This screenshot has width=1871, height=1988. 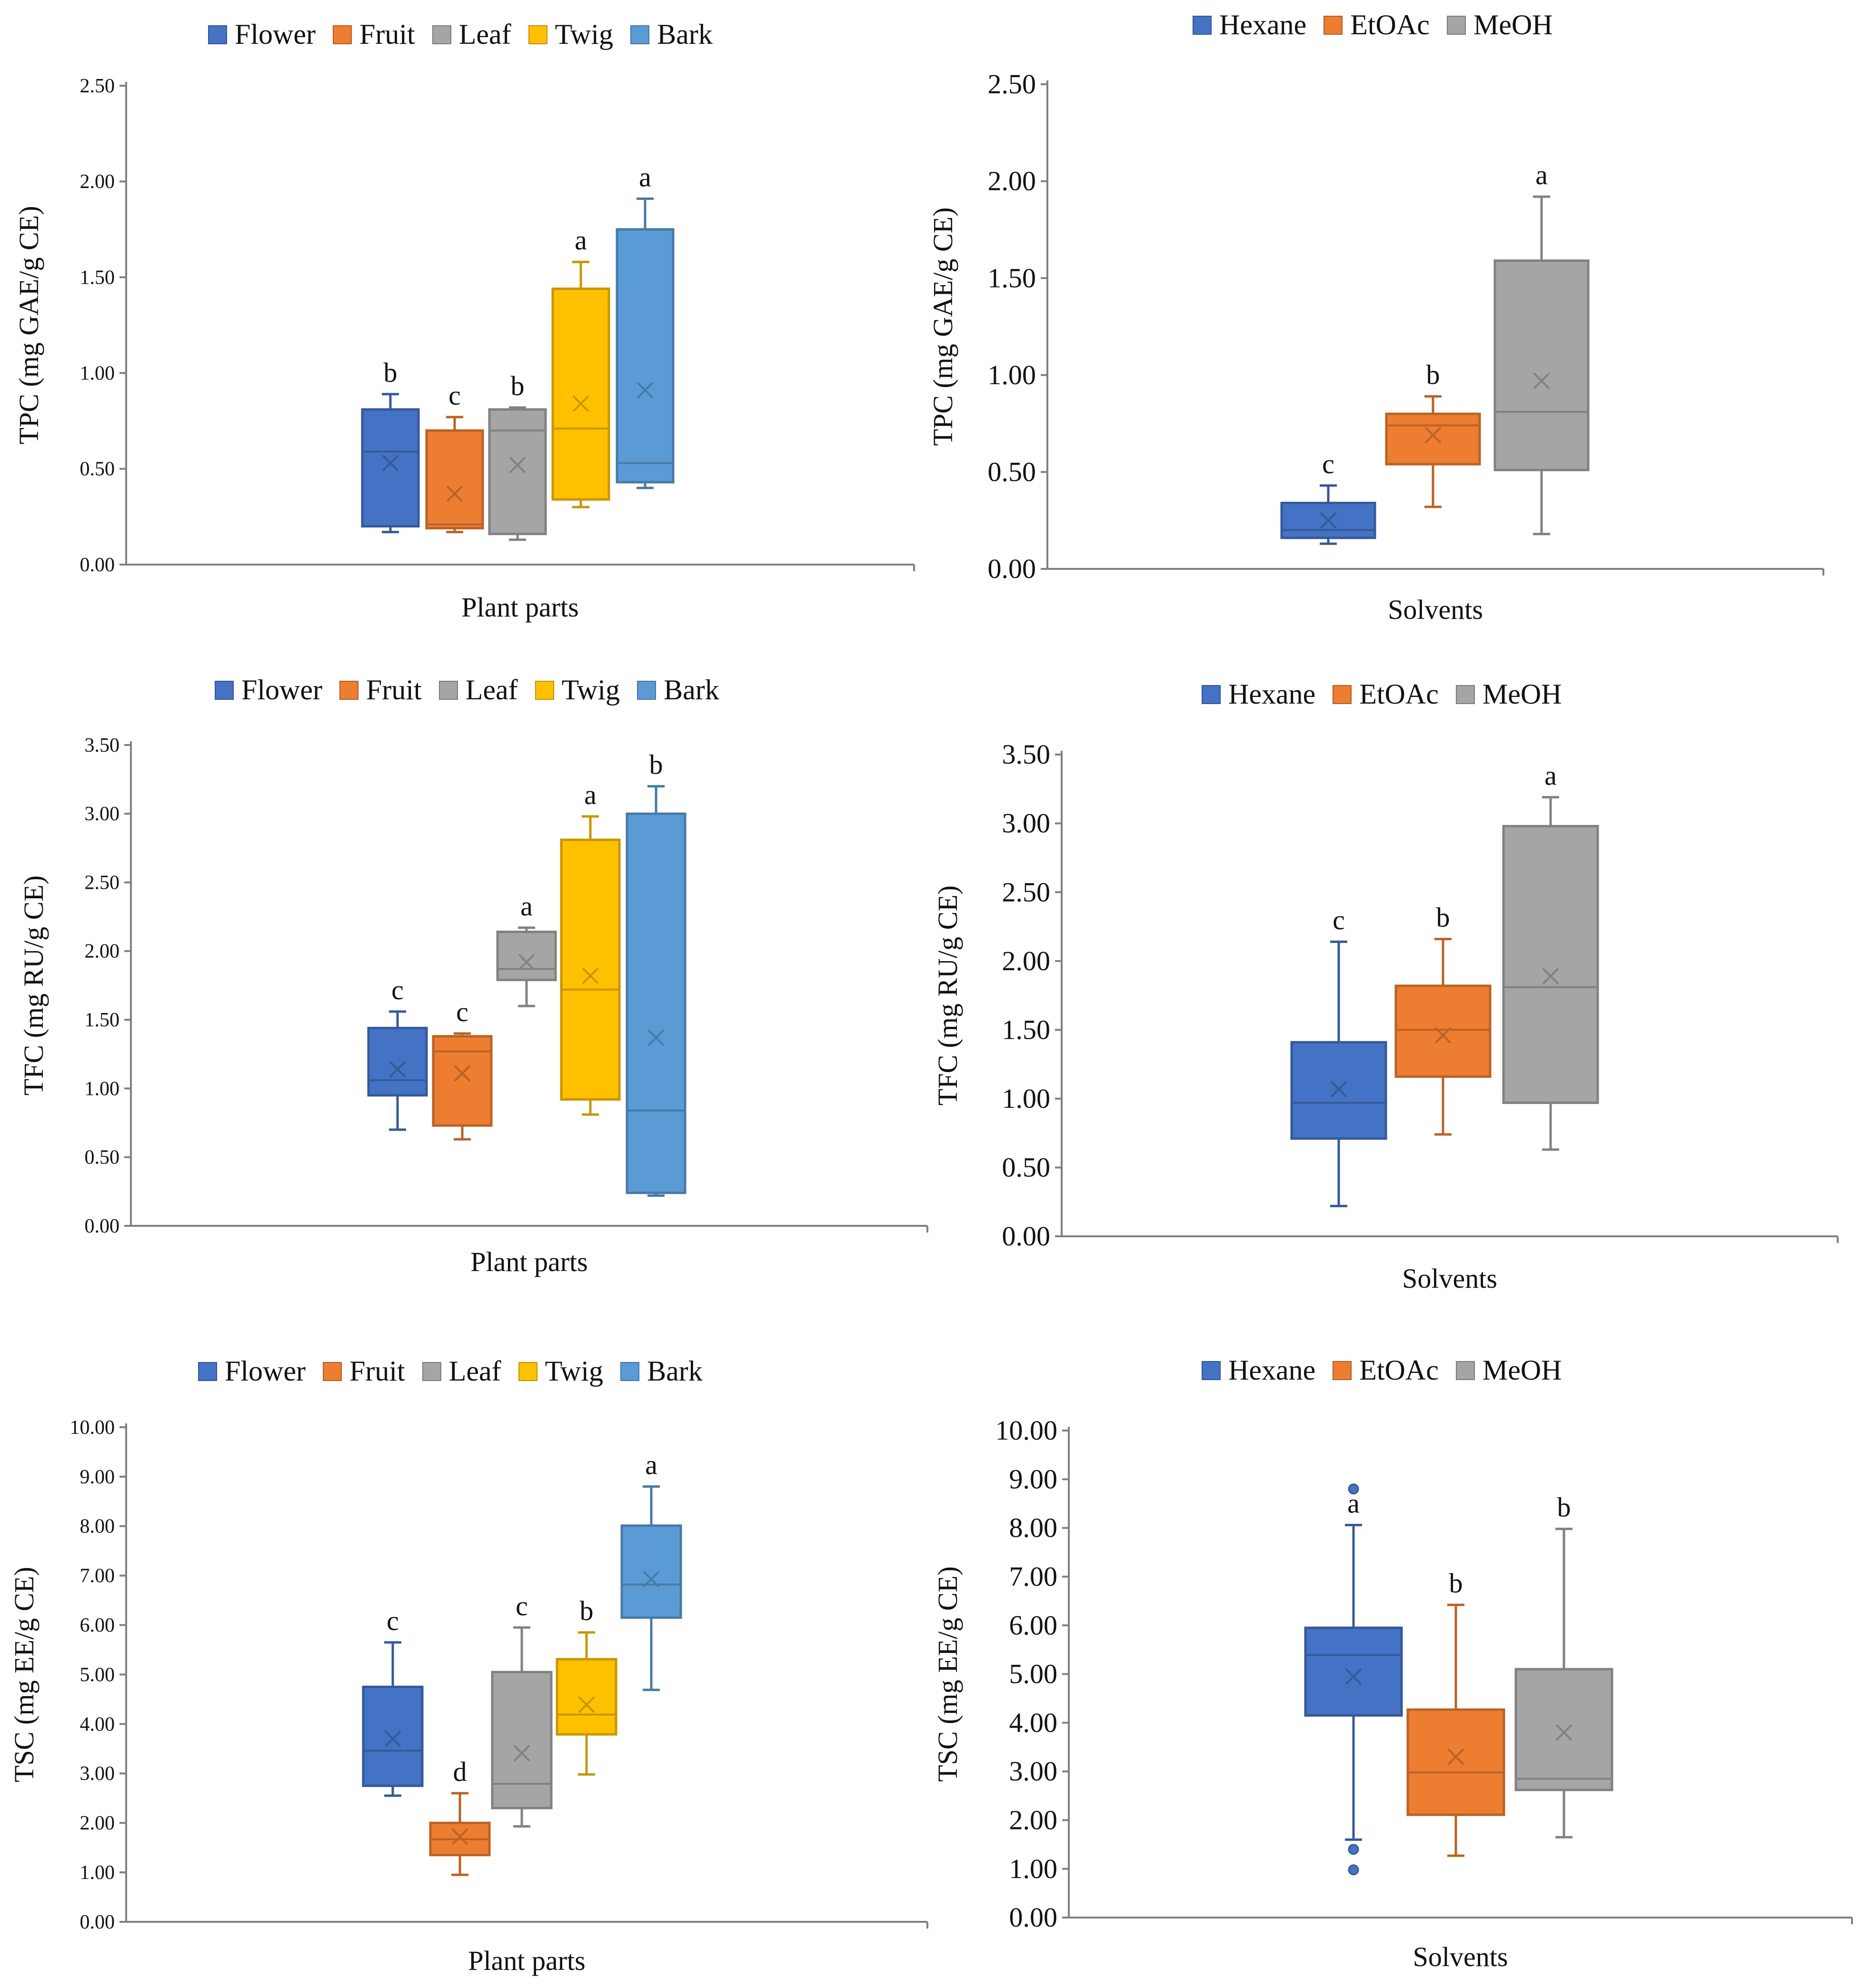 What do you see at coordinates (459, 1371) in the screenshot?
I see `legend-tsc-parts: Flower Fruit Leaf Twig Bark` at bounding box center [459, 1371].